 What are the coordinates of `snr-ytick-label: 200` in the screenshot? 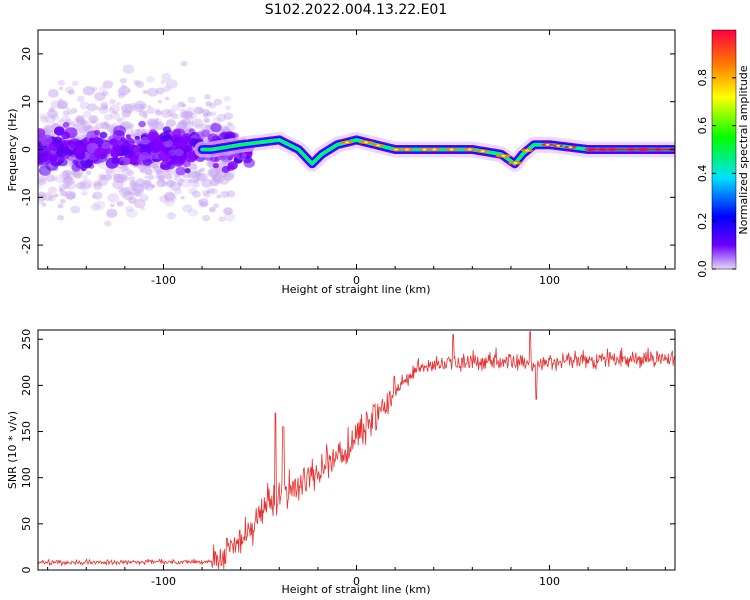 It's located at (26, 385).